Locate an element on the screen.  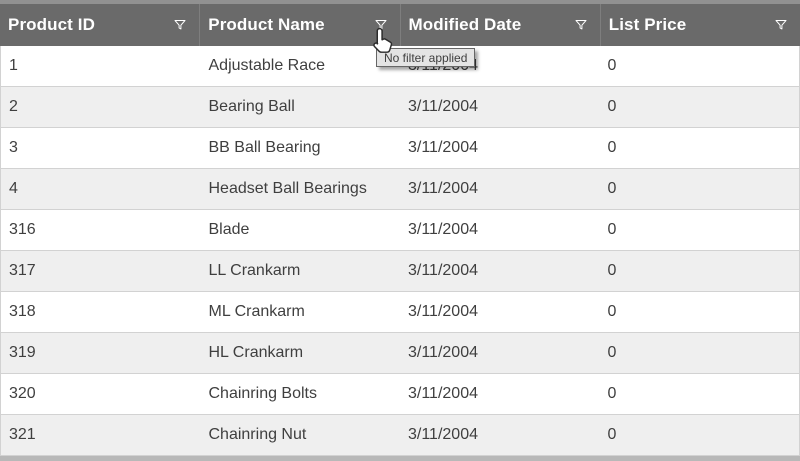
table-row: 318 ML Crankarm 3/11/2004 0 is located at coordinates (400, 312).